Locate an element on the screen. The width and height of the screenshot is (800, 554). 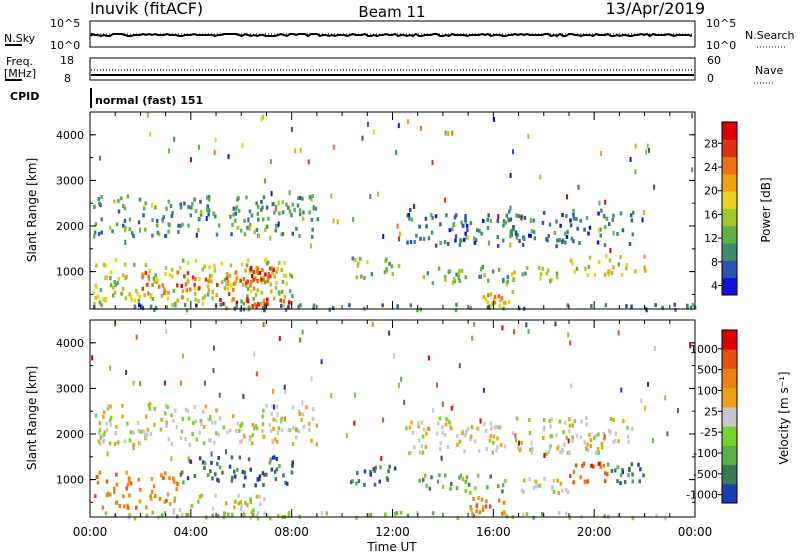
frequency-strip-frame is located at coordinates (392, 69).